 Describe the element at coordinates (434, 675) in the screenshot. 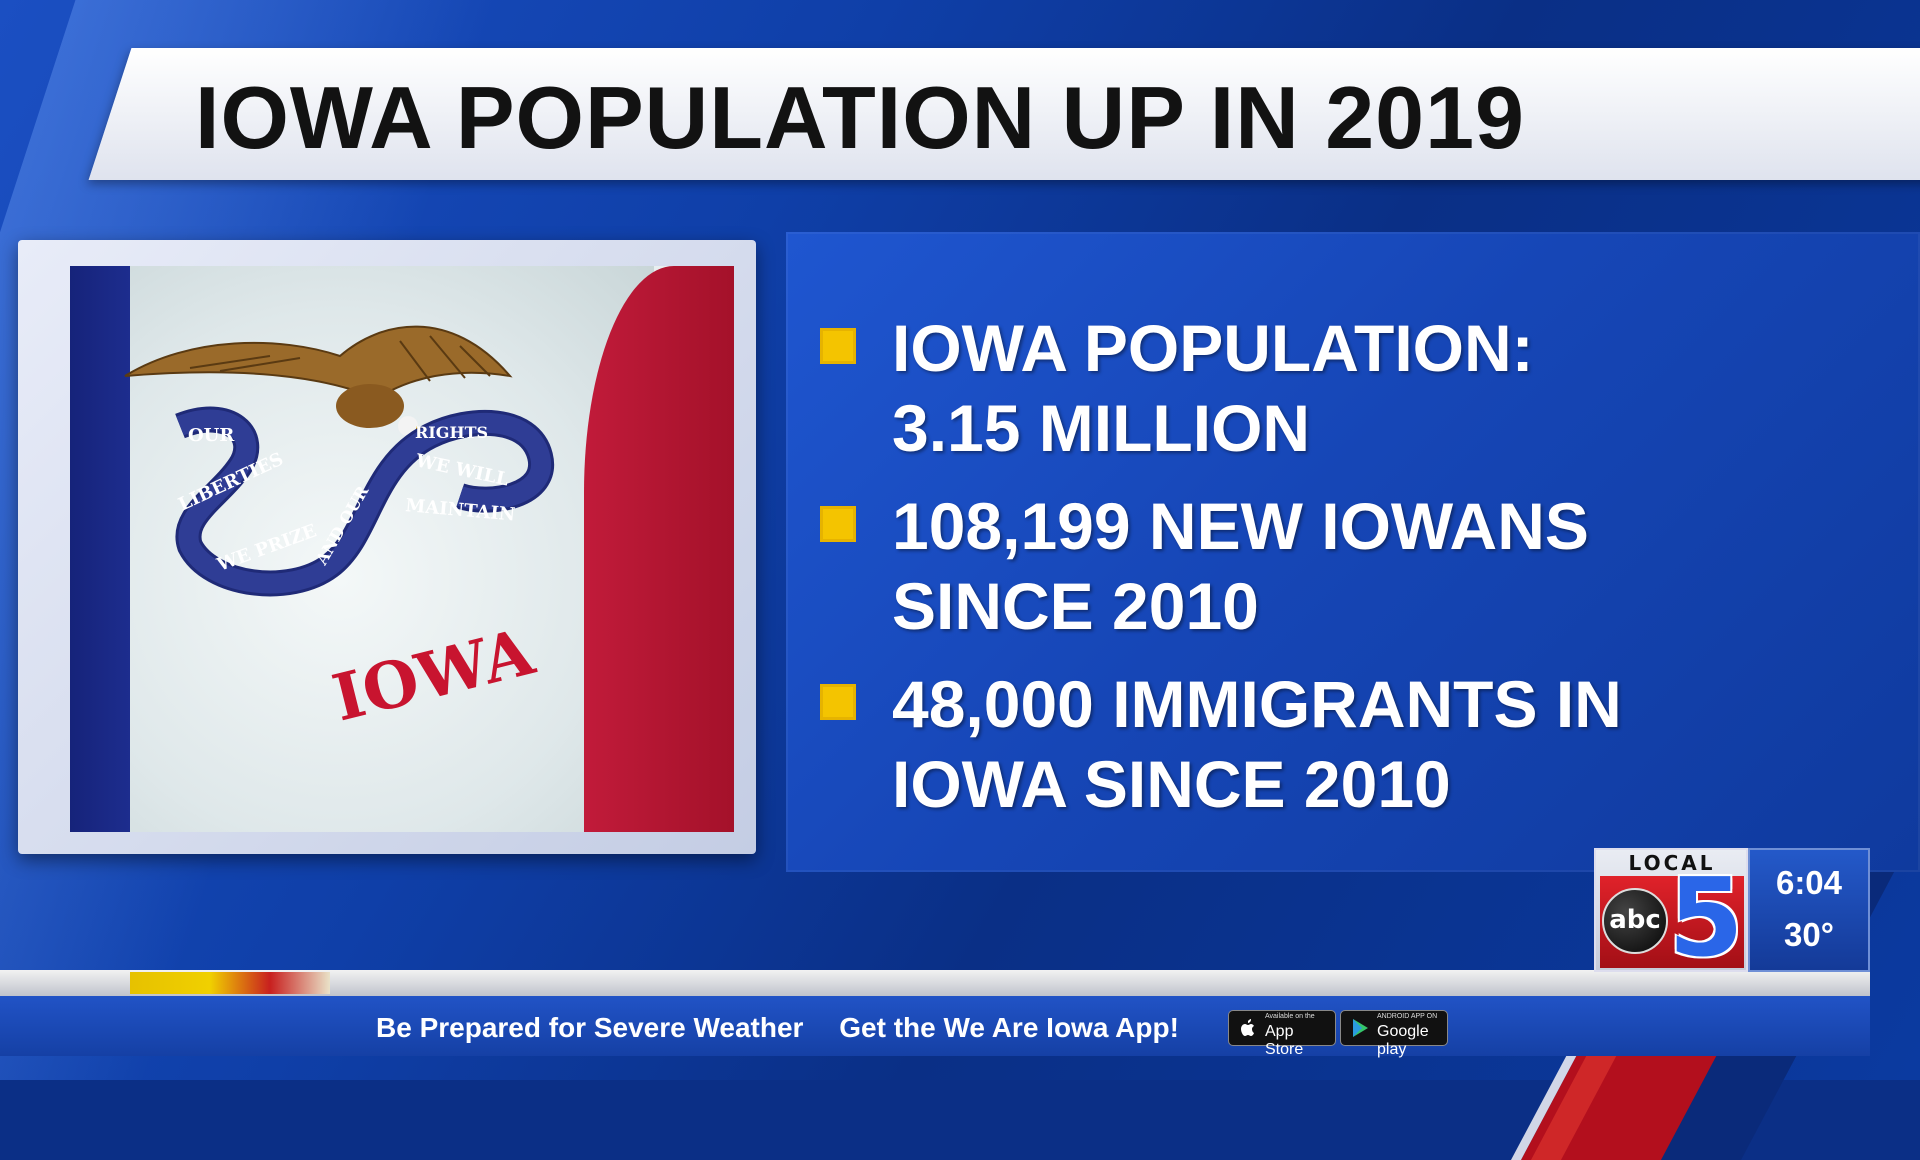

I see `flag-iowa-text: IOWA` at that location.